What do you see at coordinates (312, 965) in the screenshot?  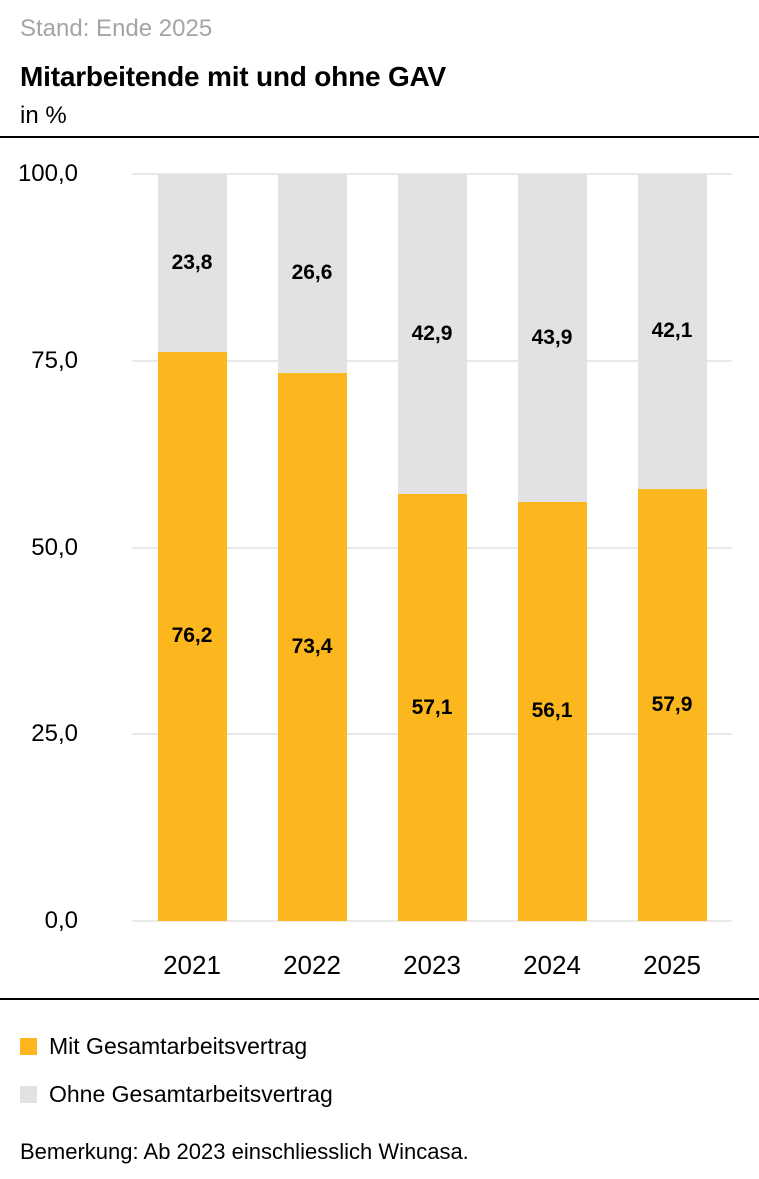 I see `x-tick-2022: 2022` at bounding box center [312, 965].